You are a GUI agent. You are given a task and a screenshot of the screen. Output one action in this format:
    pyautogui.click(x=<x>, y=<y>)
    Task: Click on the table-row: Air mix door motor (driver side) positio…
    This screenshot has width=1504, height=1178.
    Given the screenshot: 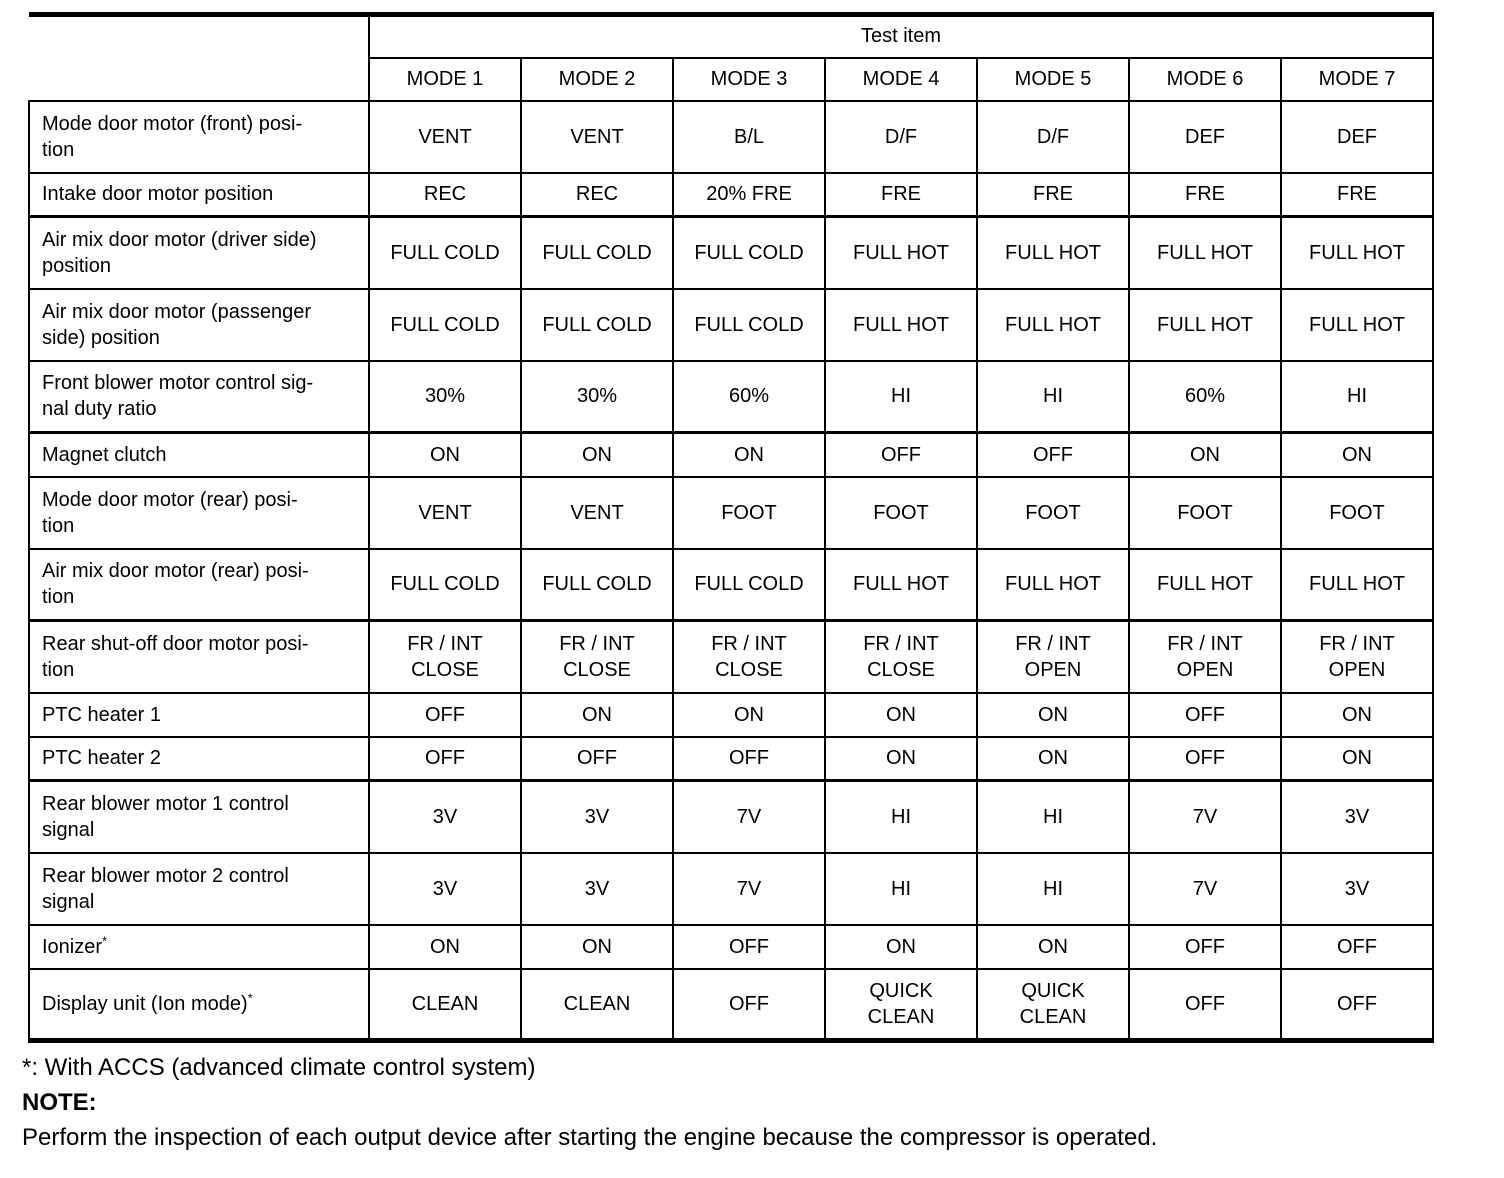 What is the action you would take?
    pyautogui.click(x=731, y=252)
    